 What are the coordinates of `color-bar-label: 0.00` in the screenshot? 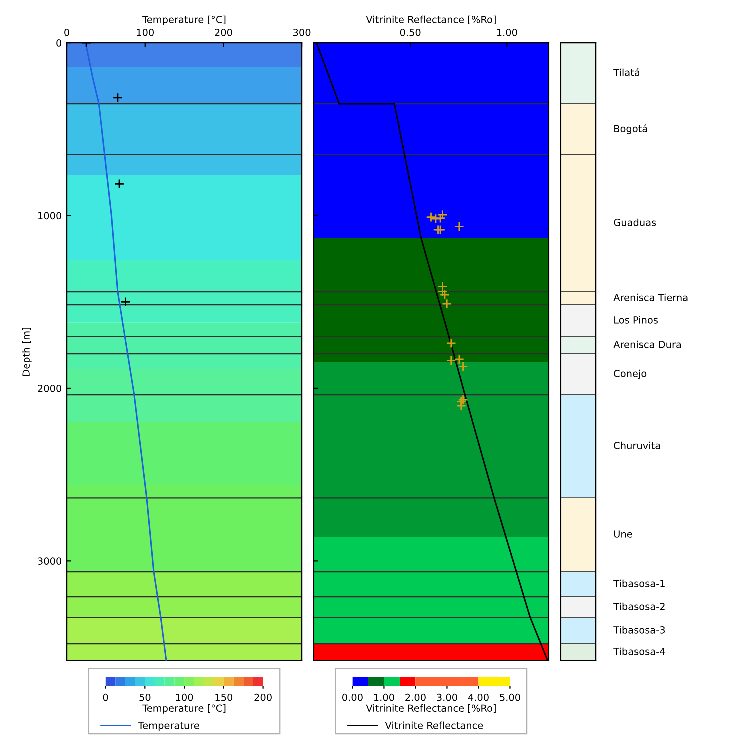 It's located at (352, 698).